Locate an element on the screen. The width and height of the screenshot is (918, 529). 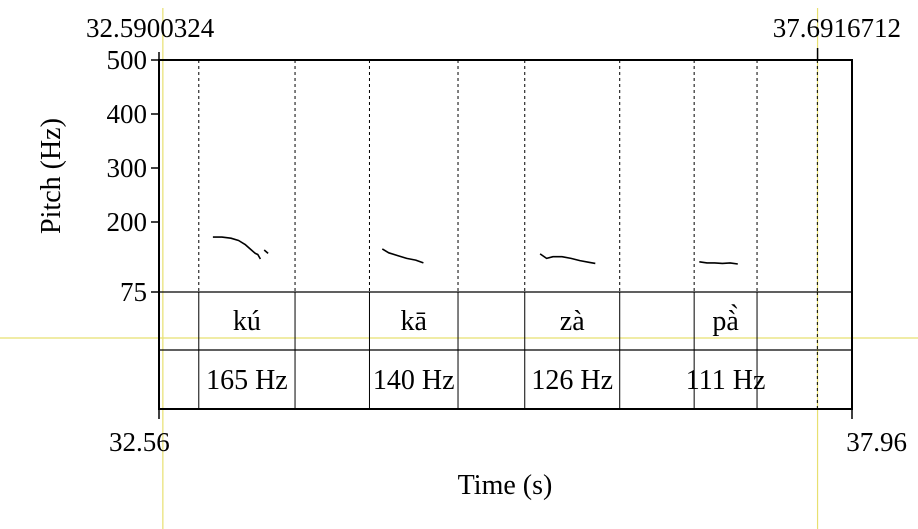
y-tick-label: 400 is located at coordinates (127, 114).